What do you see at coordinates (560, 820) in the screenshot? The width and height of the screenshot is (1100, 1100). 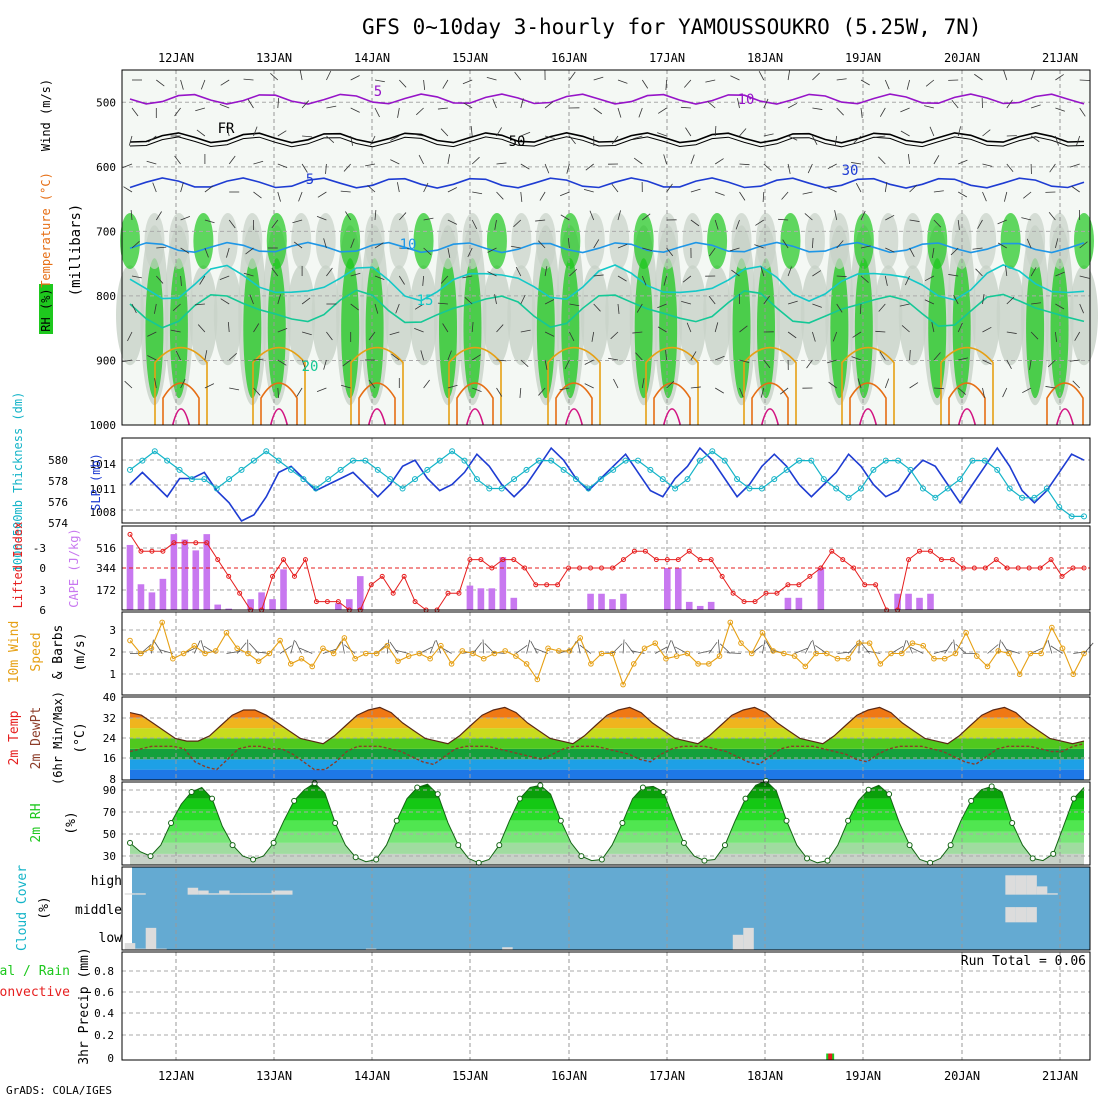 I see `rh-point` at bounding box center [560, 820].